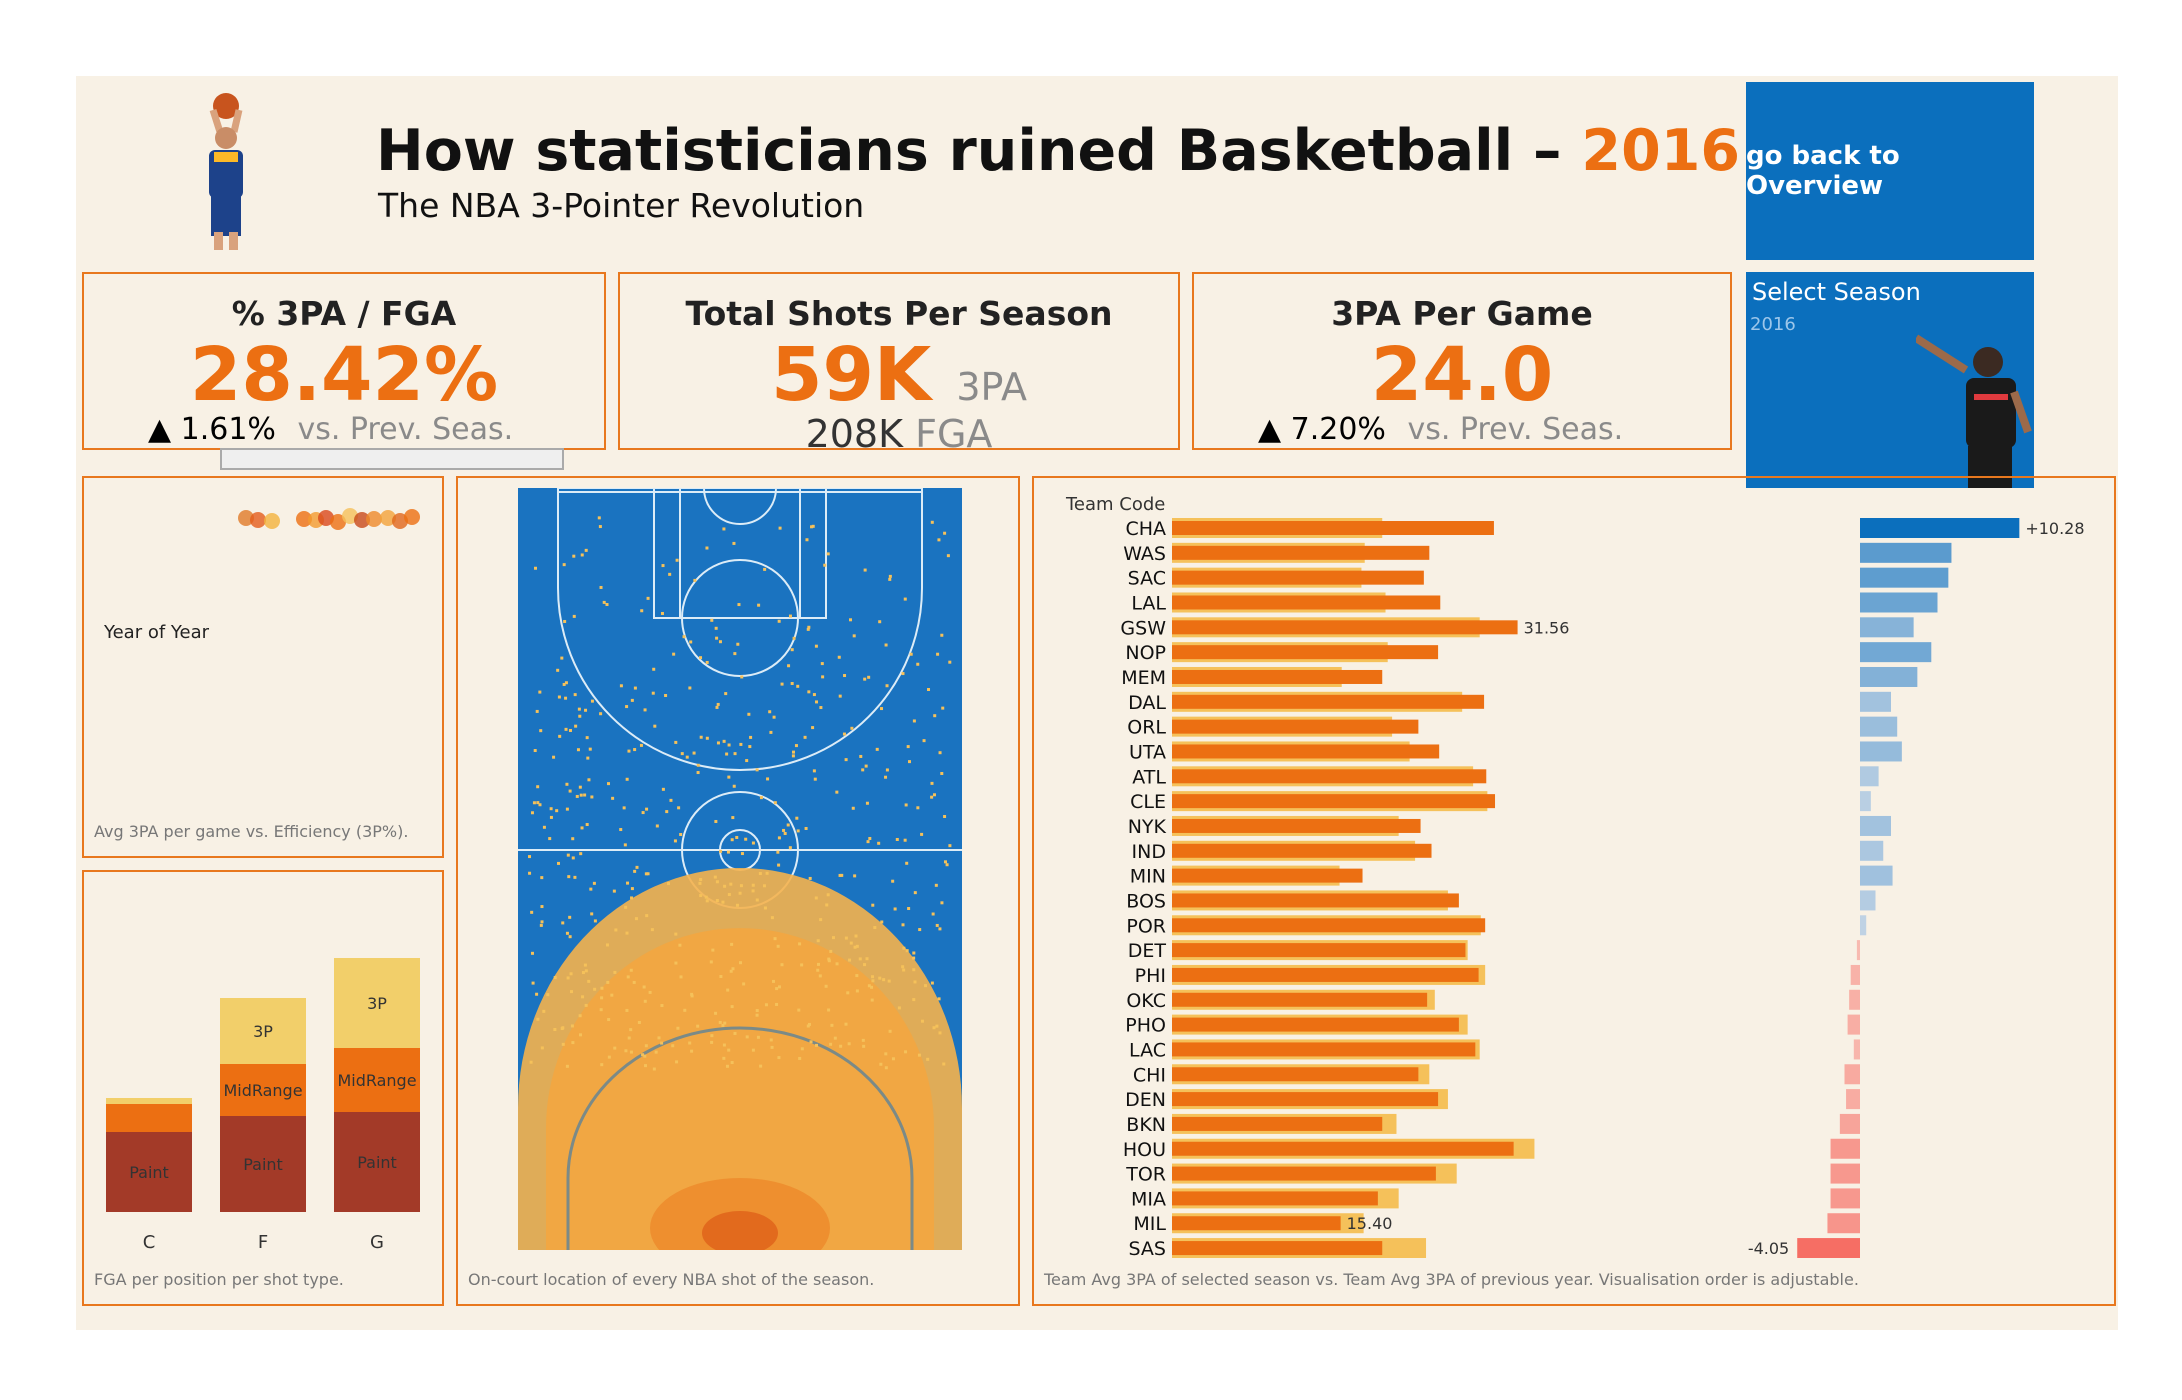  I want to click on kpi-total-secondary: 208K, so click(854, 434).